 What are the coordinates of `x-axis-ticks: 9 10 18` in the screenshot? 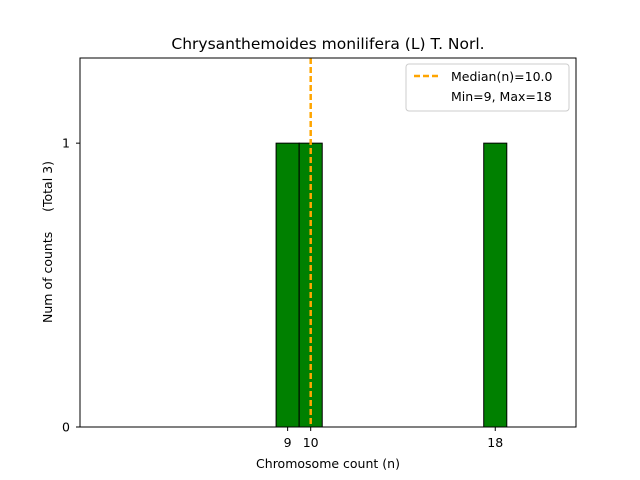 It's located at (393, 438).